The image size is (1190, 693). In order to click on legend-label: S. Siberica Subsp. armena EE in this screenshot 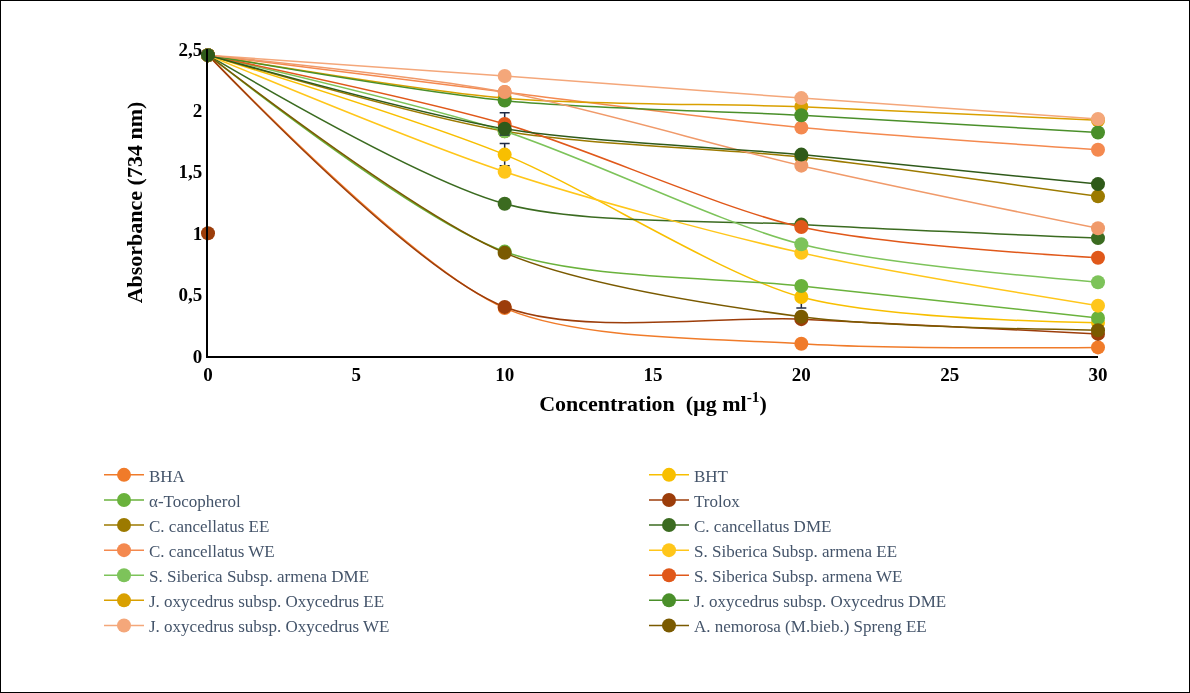, I will do `click(796, 551)`.